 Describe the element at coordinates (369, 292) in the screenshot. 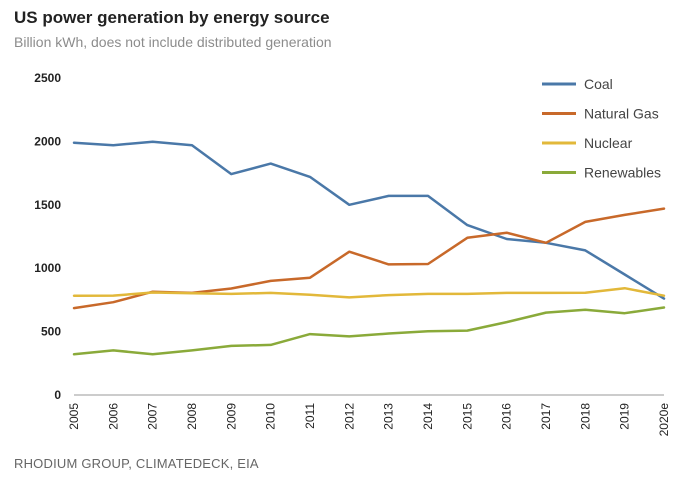

I see `series-line-nuclear` at that location.